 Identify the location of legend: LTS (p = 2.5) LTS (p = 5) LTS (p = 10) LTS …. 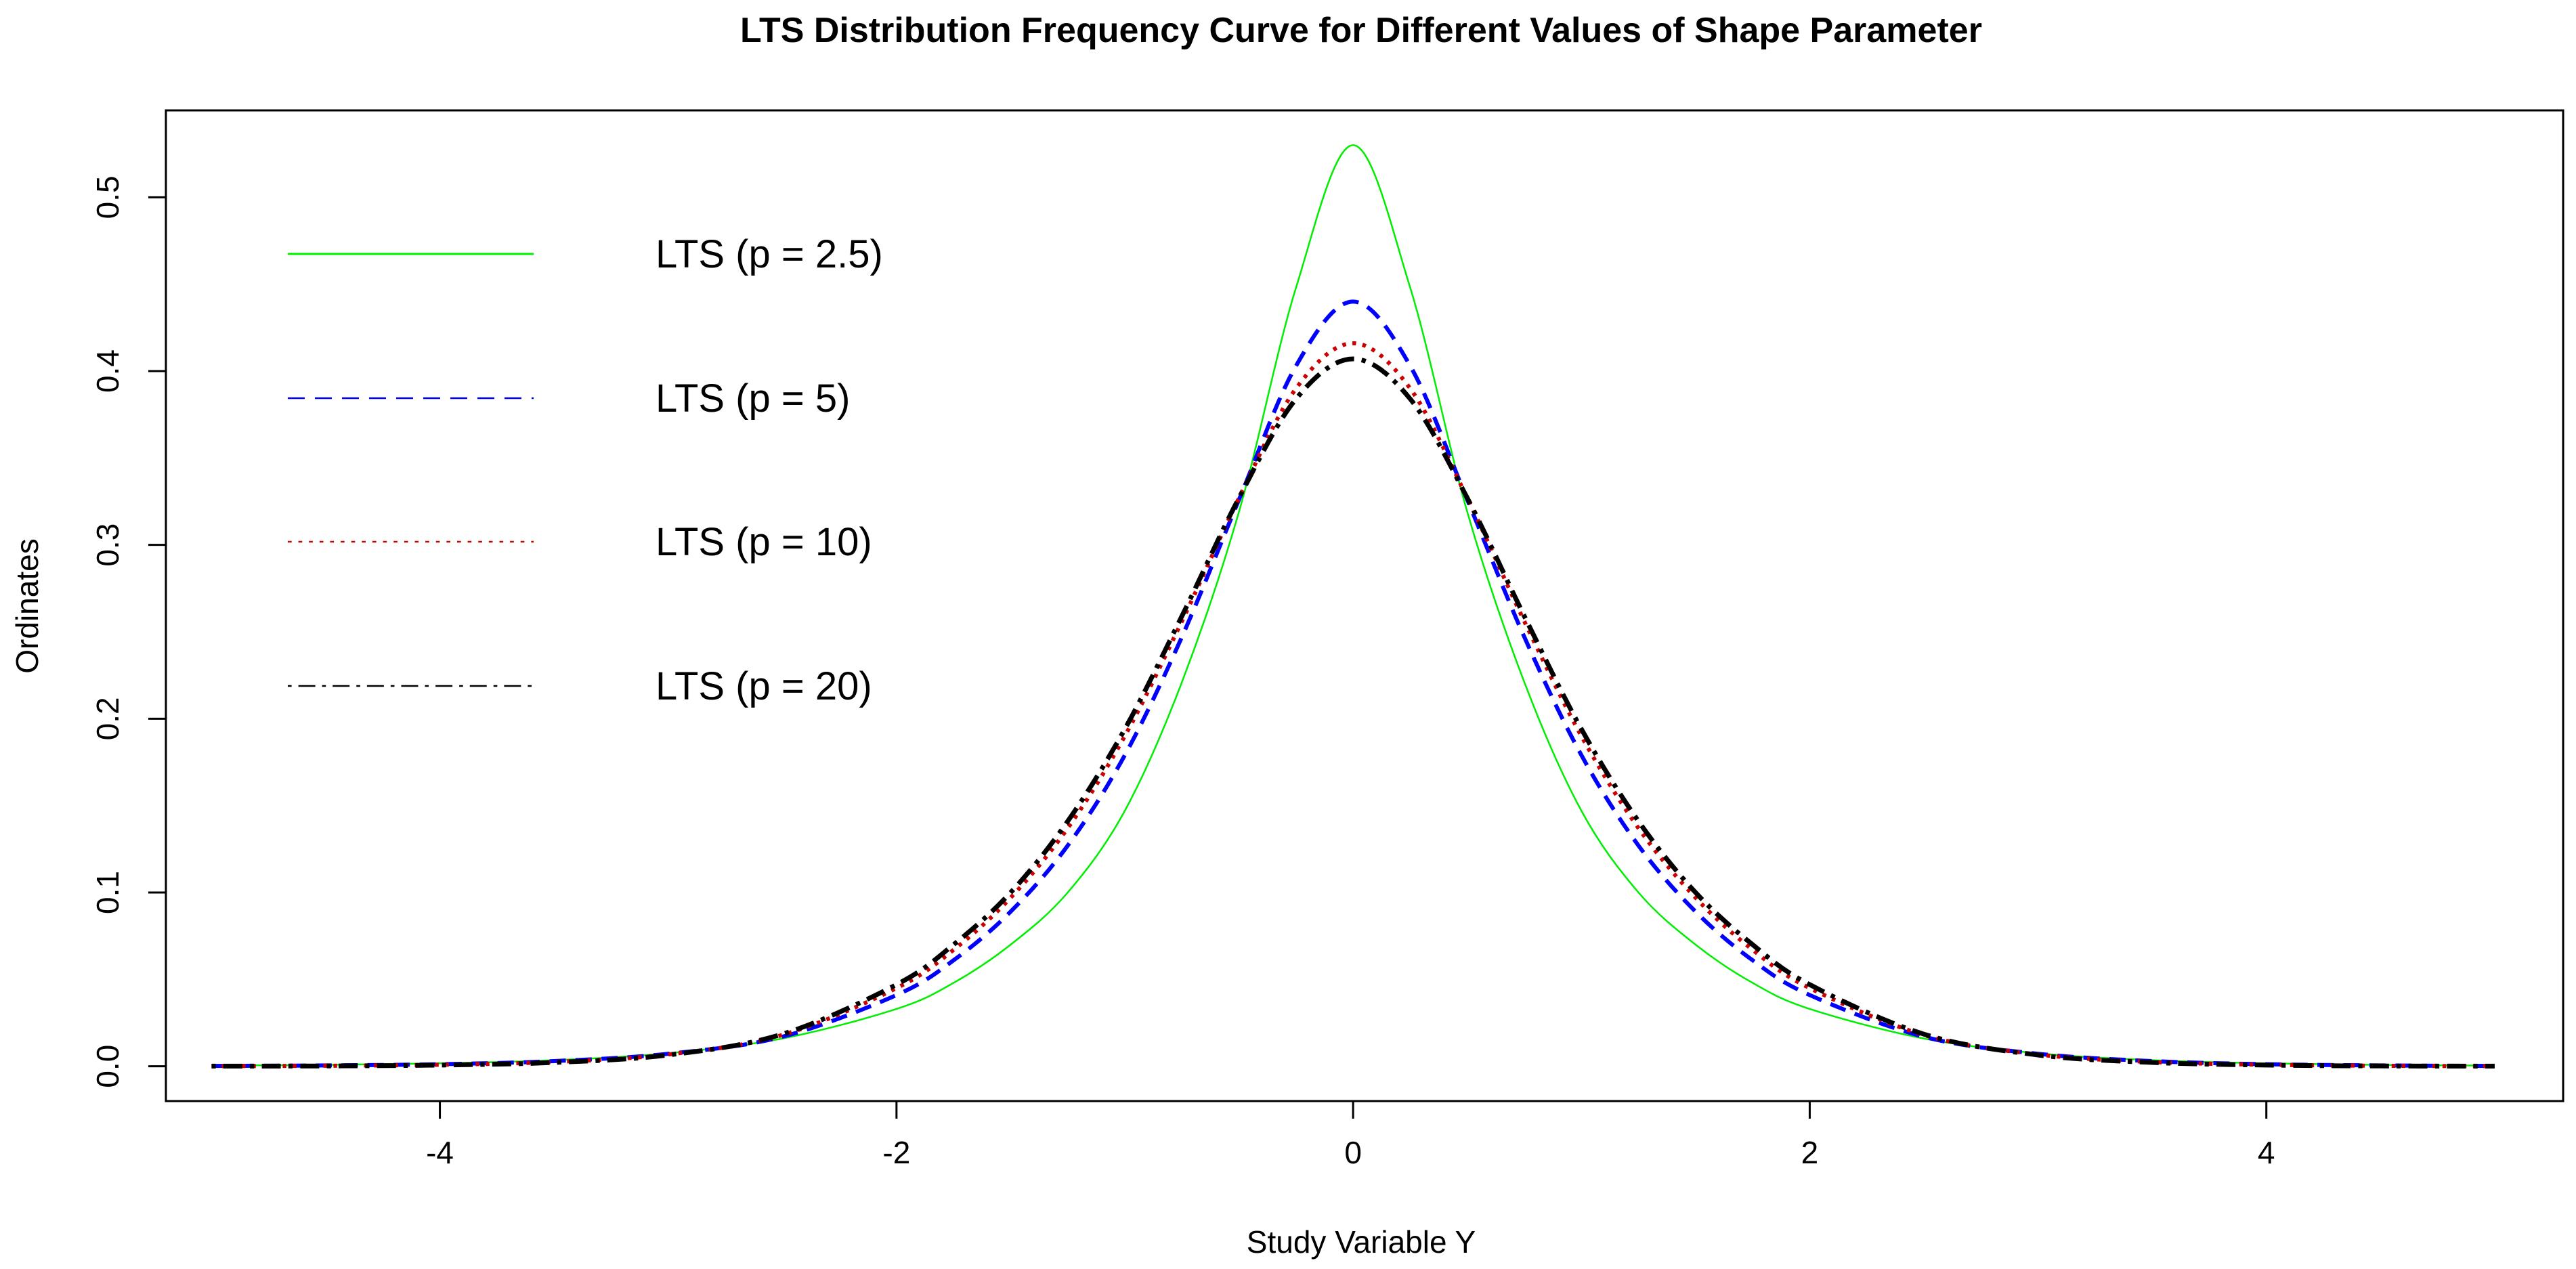
(585, 470).